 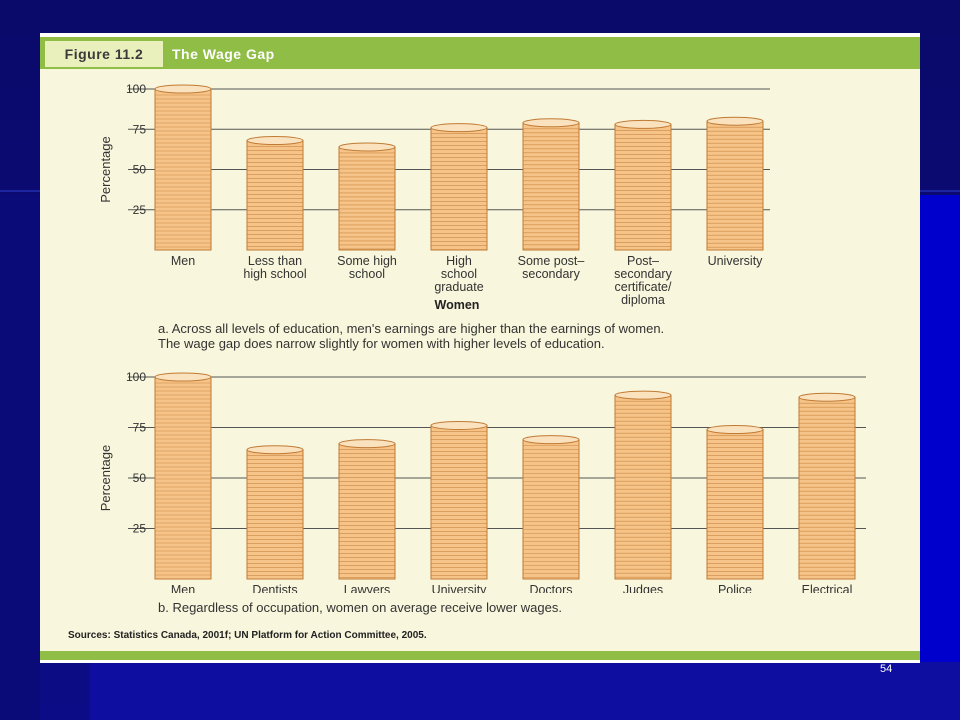 What do you see at coordinates (223, 54) in the screenshot?
I see `figure-title: The Wage Gap` at bounding box center [223, 54].